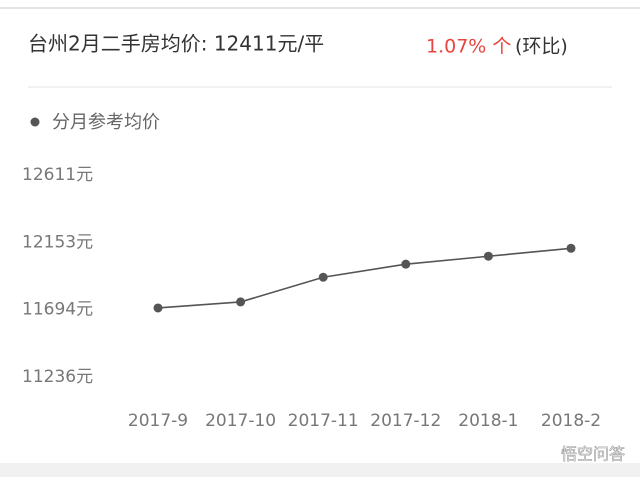 This screenshot has height=477, width=640. Describe the element at coordinates (488, 421) in the screenshot. I see `x-tick-label: 2018-1` at that location.